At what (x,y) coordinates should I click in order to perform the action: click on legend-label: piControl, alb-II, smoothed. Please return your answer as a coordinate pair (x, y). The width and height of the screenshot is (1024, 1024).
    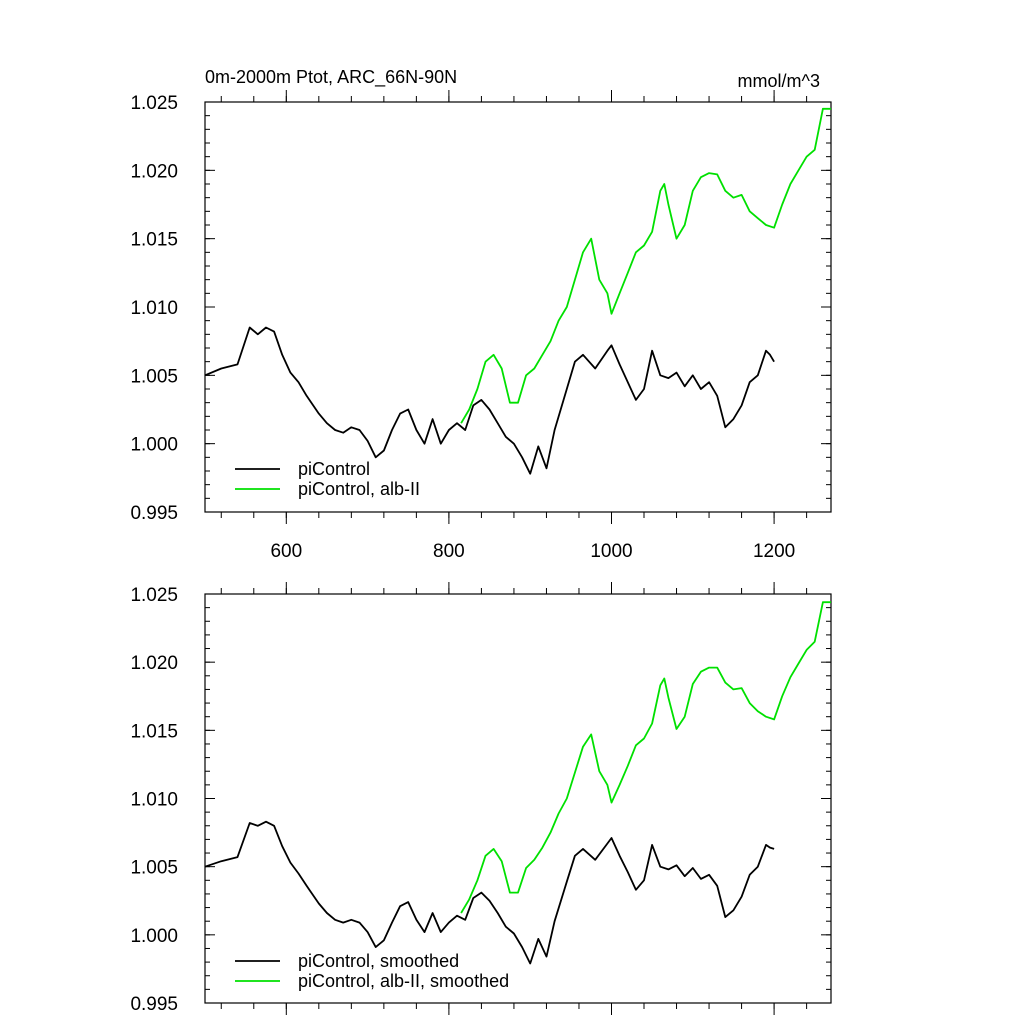
    Looking at the image, I should click on (403, 981).